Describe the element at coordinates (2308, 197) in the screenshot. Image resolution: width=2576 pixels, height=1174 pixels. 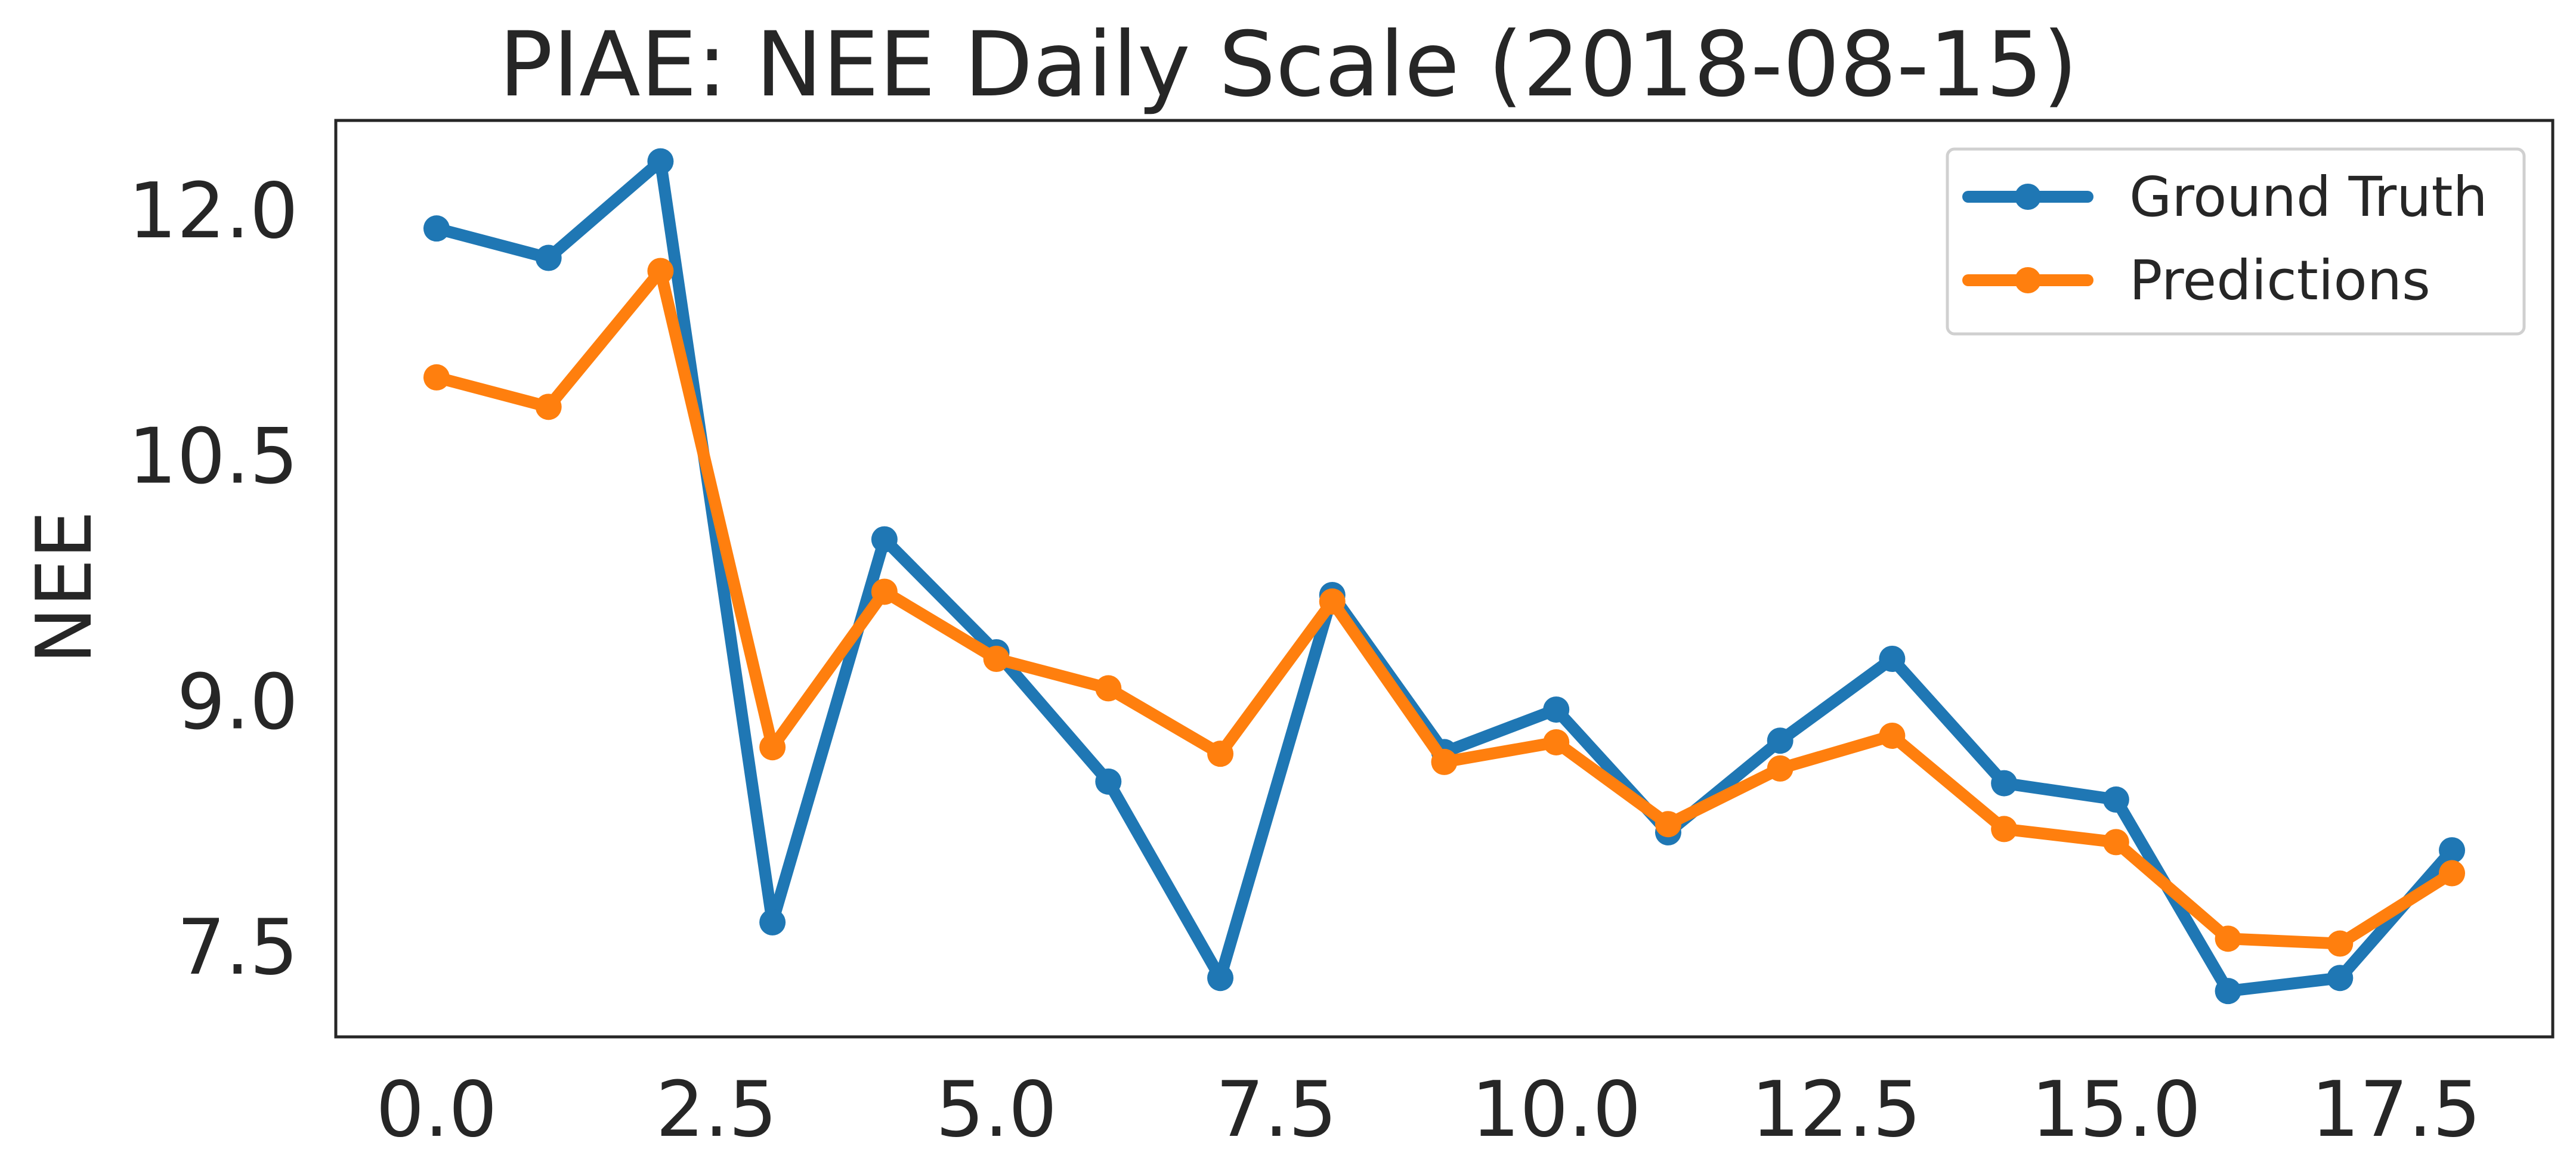
I see `legend-label: Ground Truth` at that location.